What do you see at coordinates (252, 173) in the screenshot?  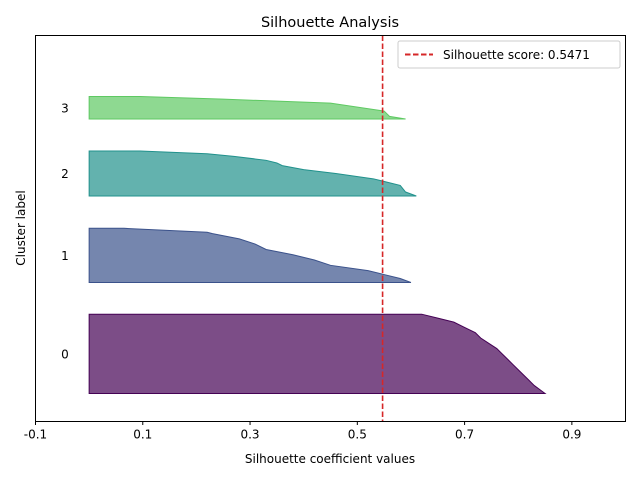 I see `cluster-2-silhouette` at bounding box center [252, 173].